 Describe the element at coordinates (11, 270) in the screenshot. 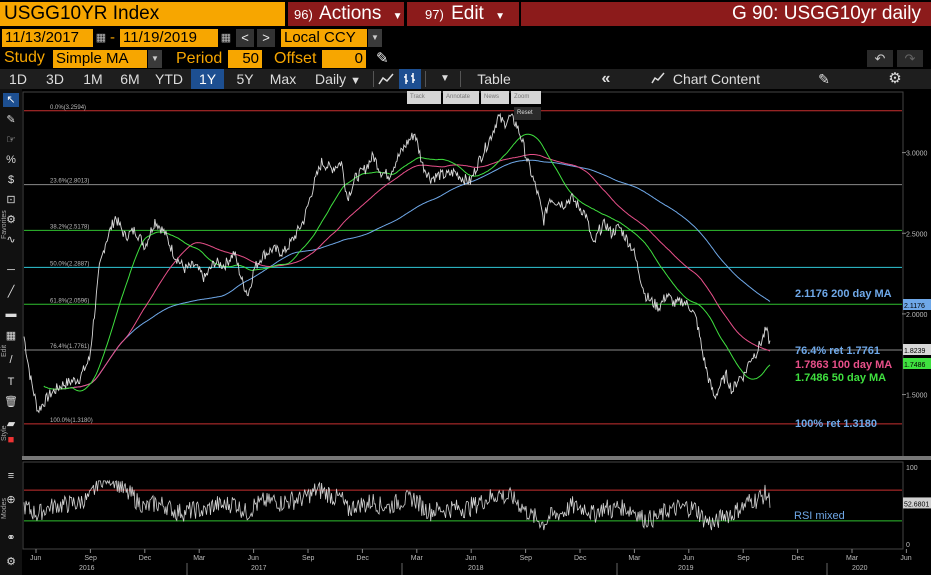

I see `line-icon: ─` at that location.